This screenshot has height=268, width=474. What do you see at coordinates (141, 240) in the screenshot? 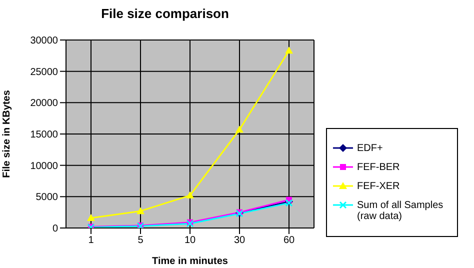
I see `x-tick-label: 5` at bounding box center [141, 240].